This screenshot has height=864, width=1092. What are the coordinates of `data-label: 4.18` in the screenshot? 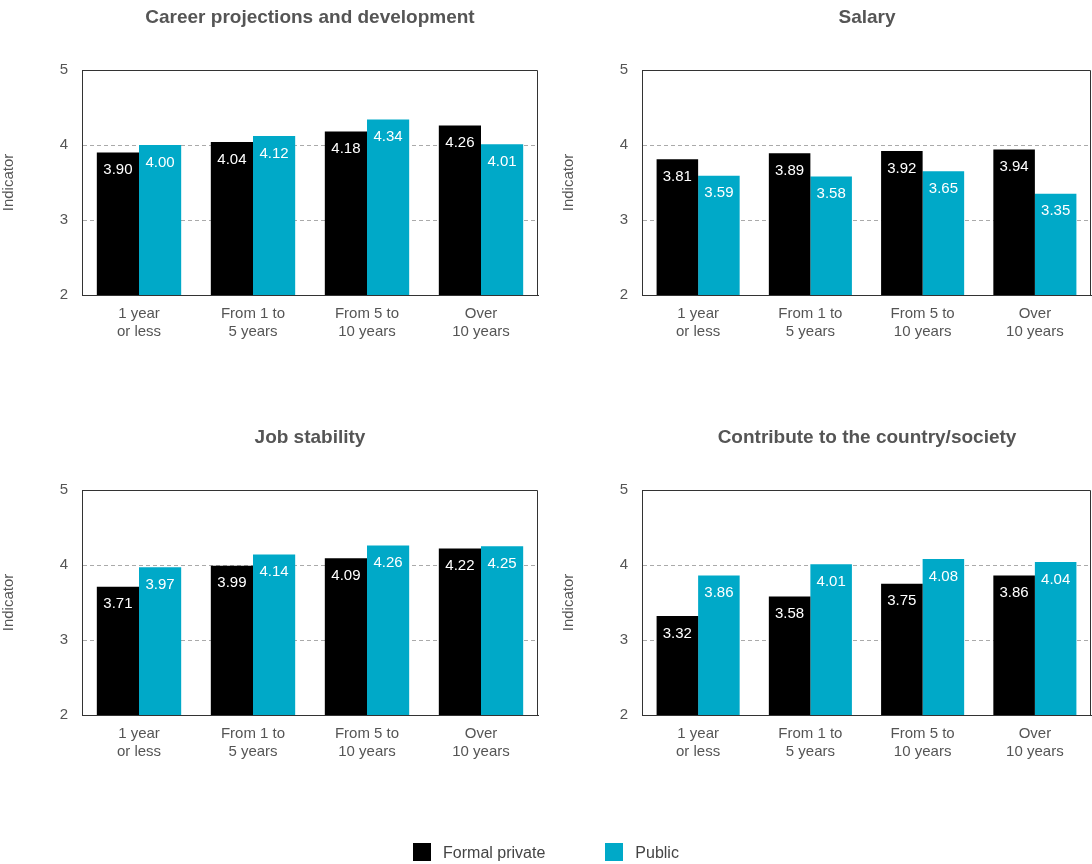 It's located at (346, 148).